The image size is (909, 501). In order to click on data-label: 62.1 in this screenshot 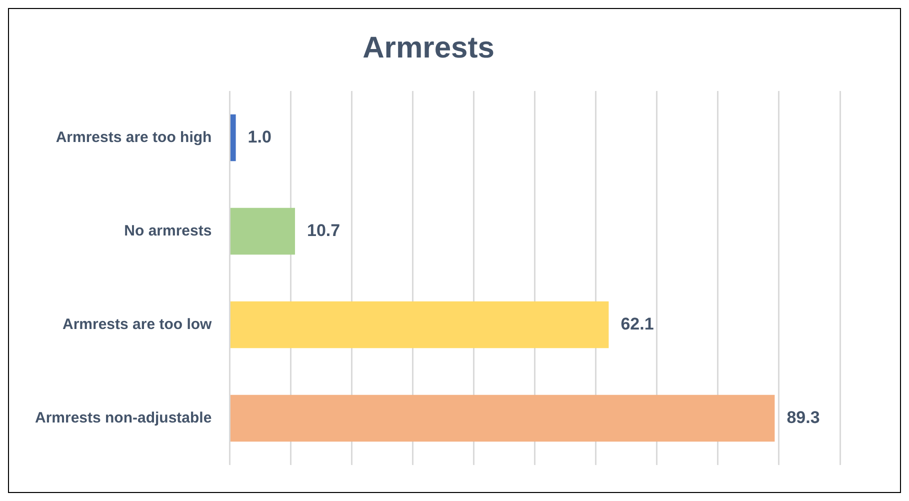, I will do `click(637, 324)`.